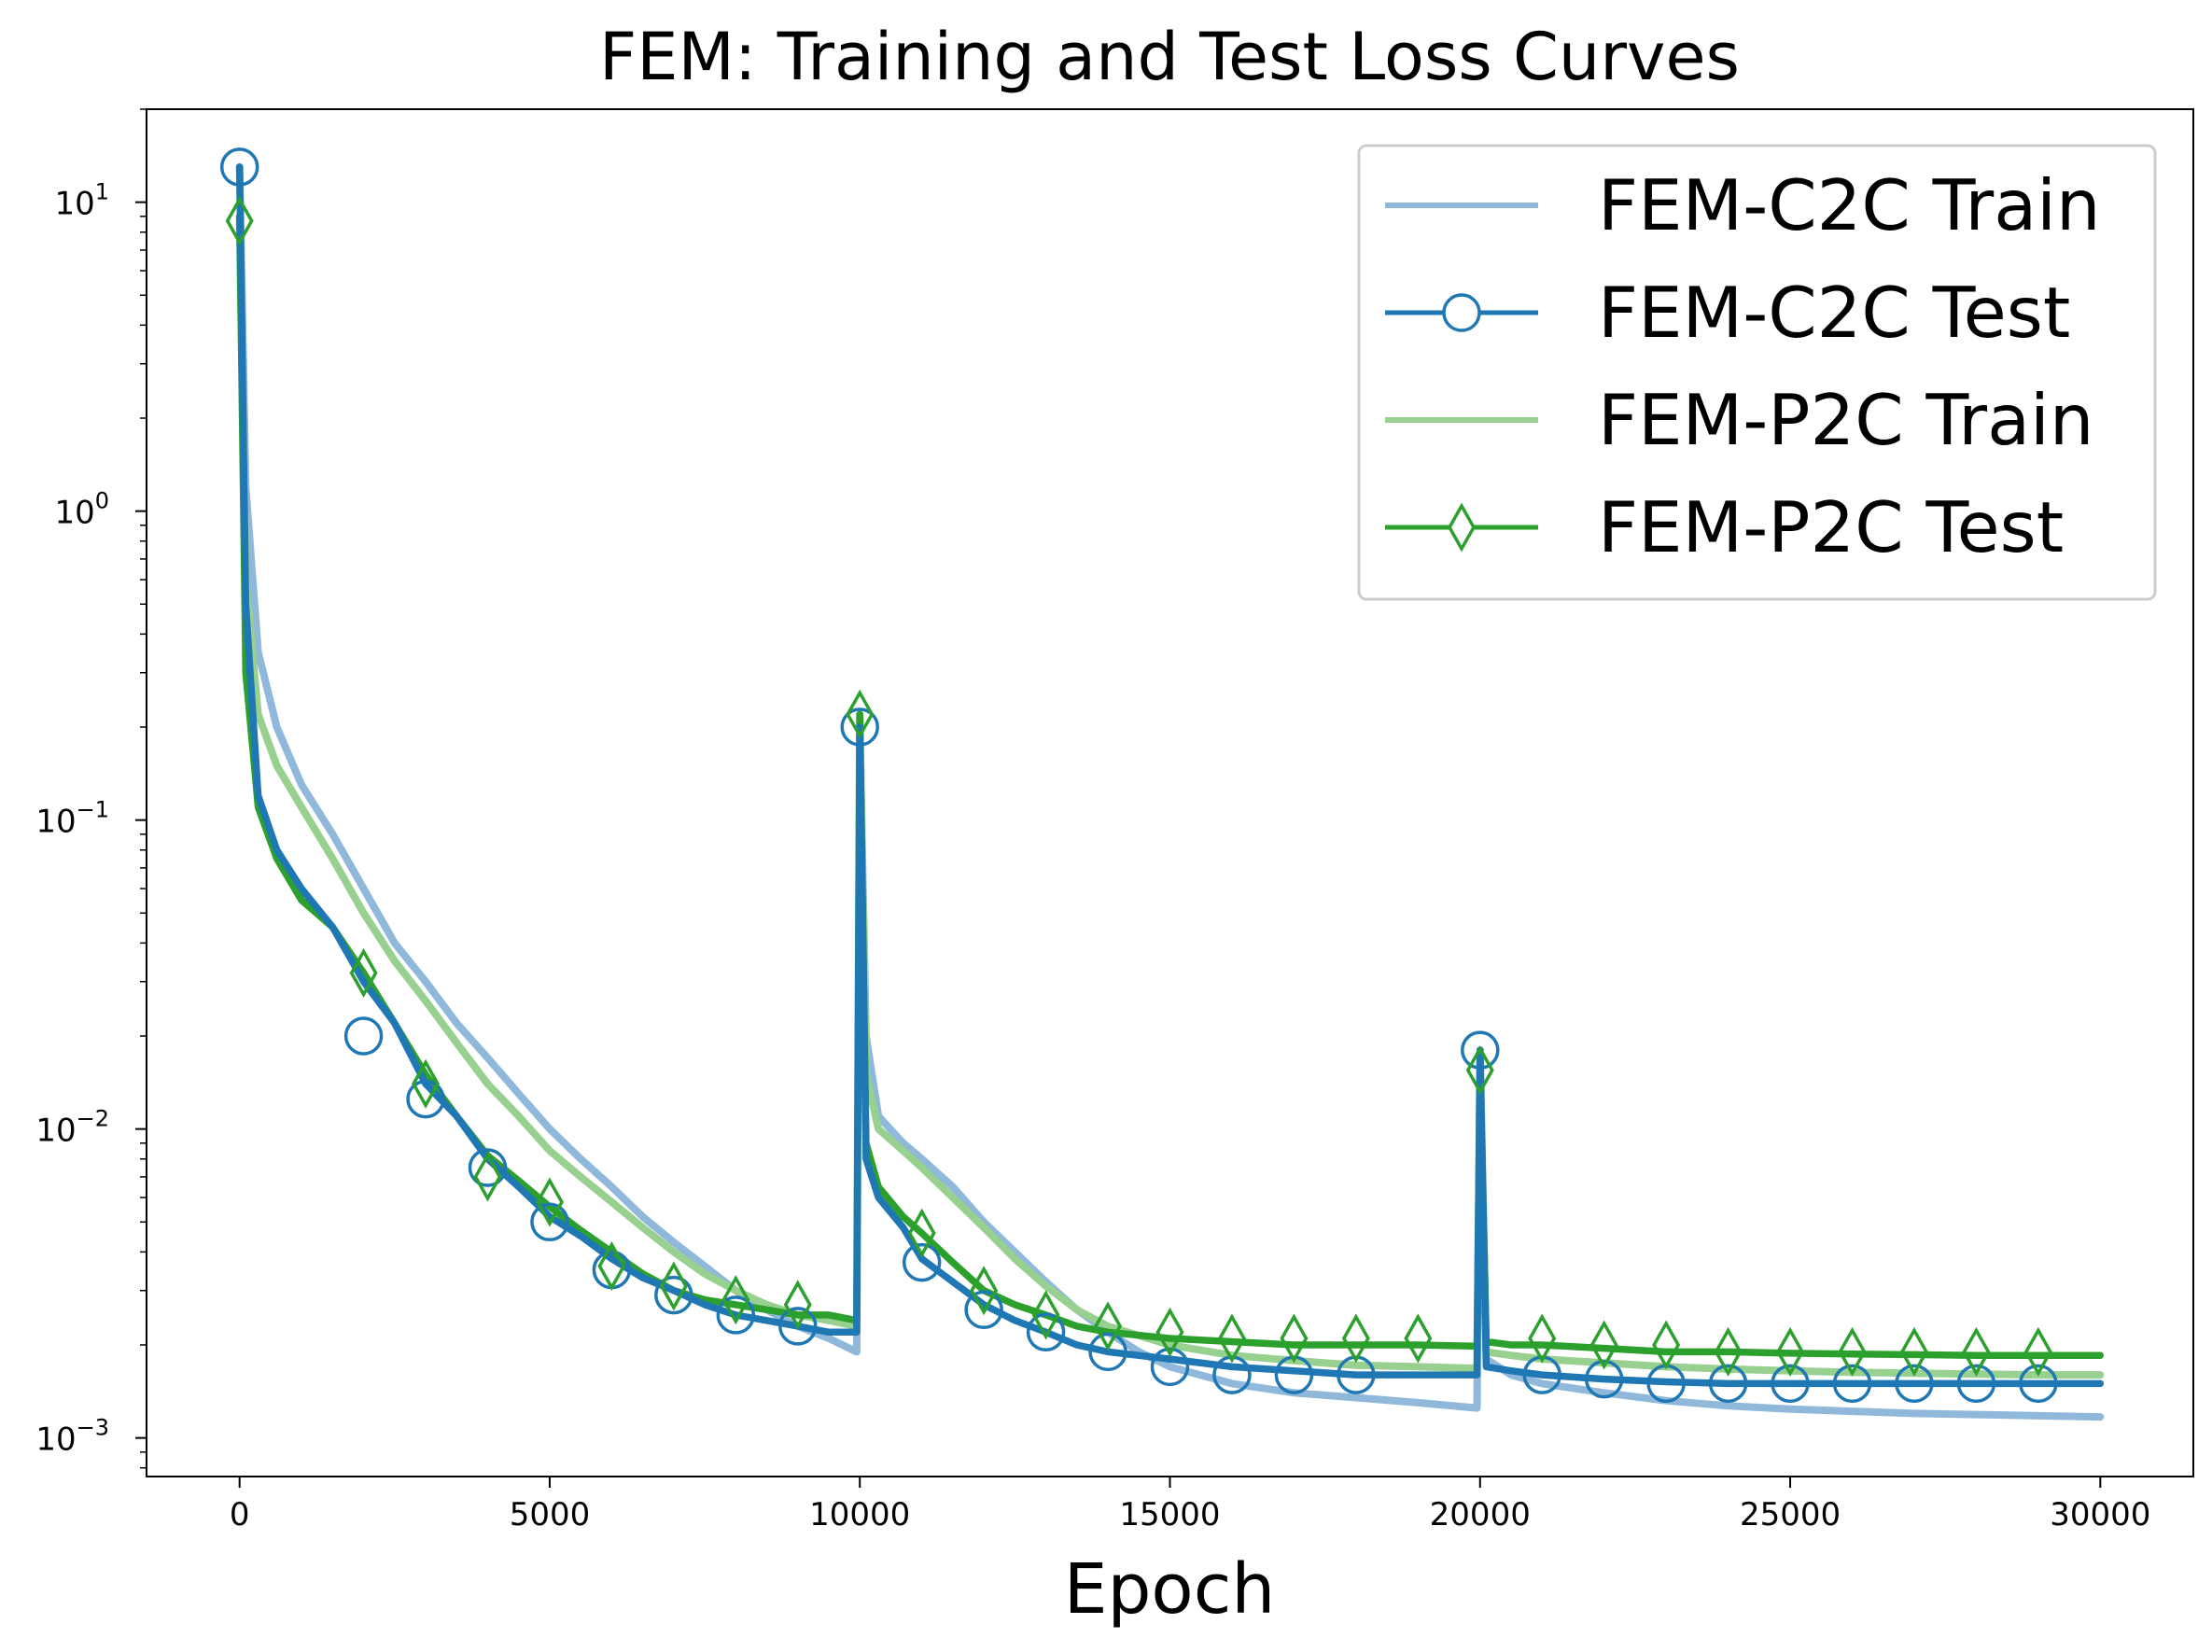 Image resolution: width=2212 pixels, height=1652 pixels. What do you see at coordinates (1462, 527) in the screenshot?
I see `legend-diamond-marker` at bounding box center [1462, 527].